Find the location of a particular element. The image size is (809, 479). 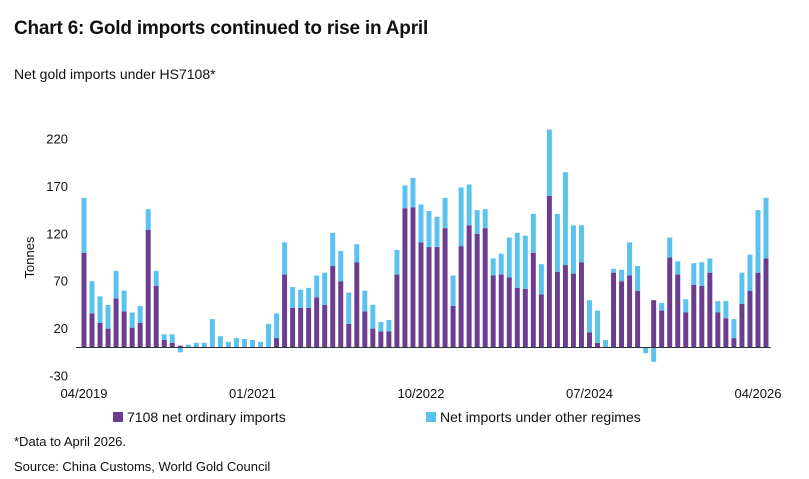

legend-item-ordinary: 7108 net ordinary imports is located at coordinates (199, 417).